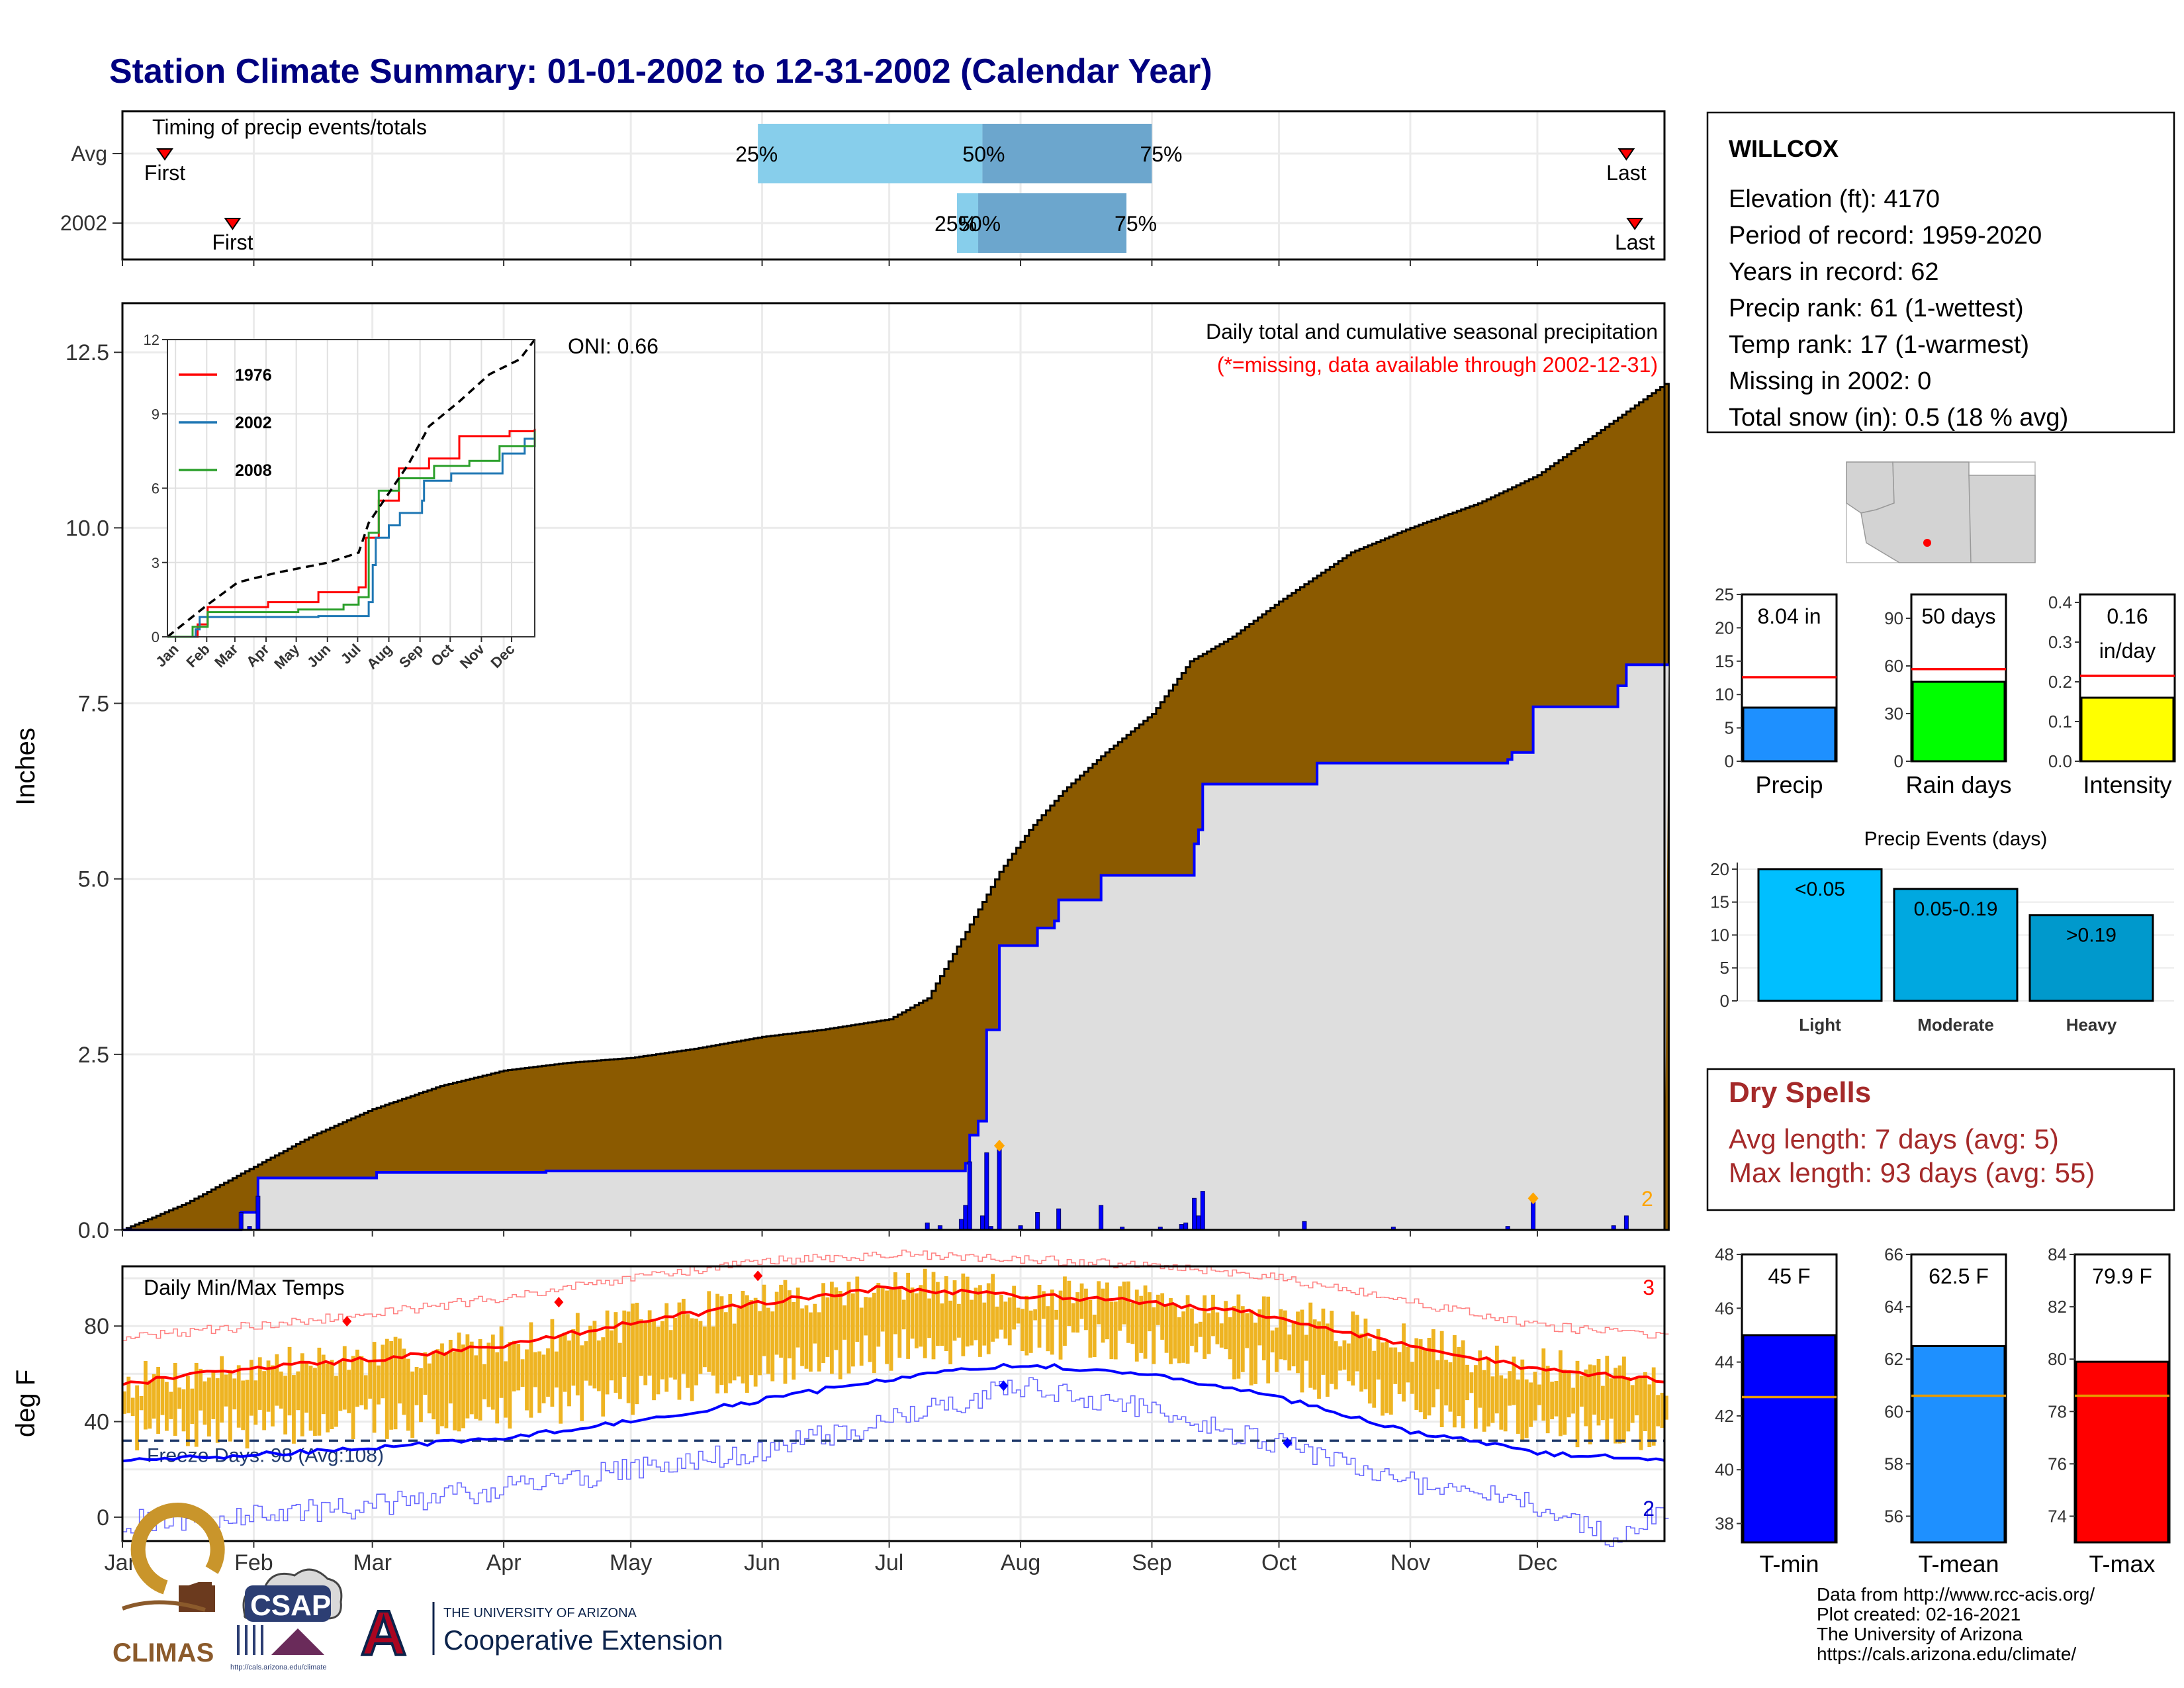 This screenshot has height=1688, width=2184. What do you see at coordinates (762, 1562) in the screenshot?
I see `month-label-jun: Jun` at bounding box center [762, 1562].